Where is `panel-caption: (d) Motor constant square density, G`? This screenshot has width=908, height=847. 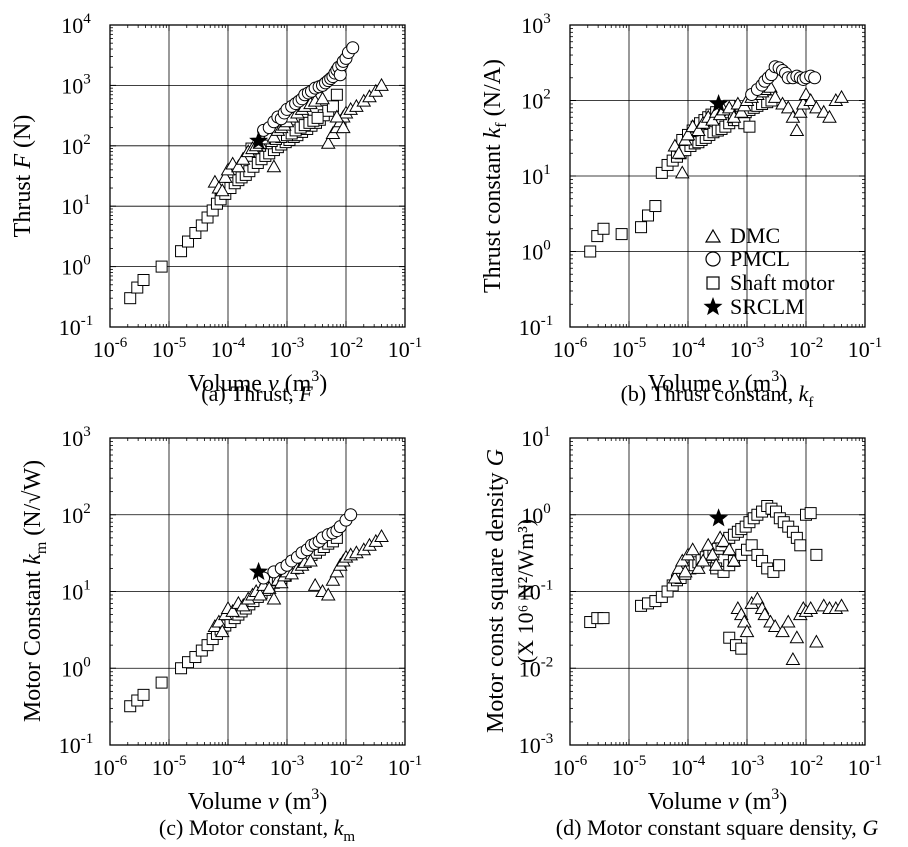
panel-caption: (d) Motor constant square density, G is located at coordinates (717, 827).